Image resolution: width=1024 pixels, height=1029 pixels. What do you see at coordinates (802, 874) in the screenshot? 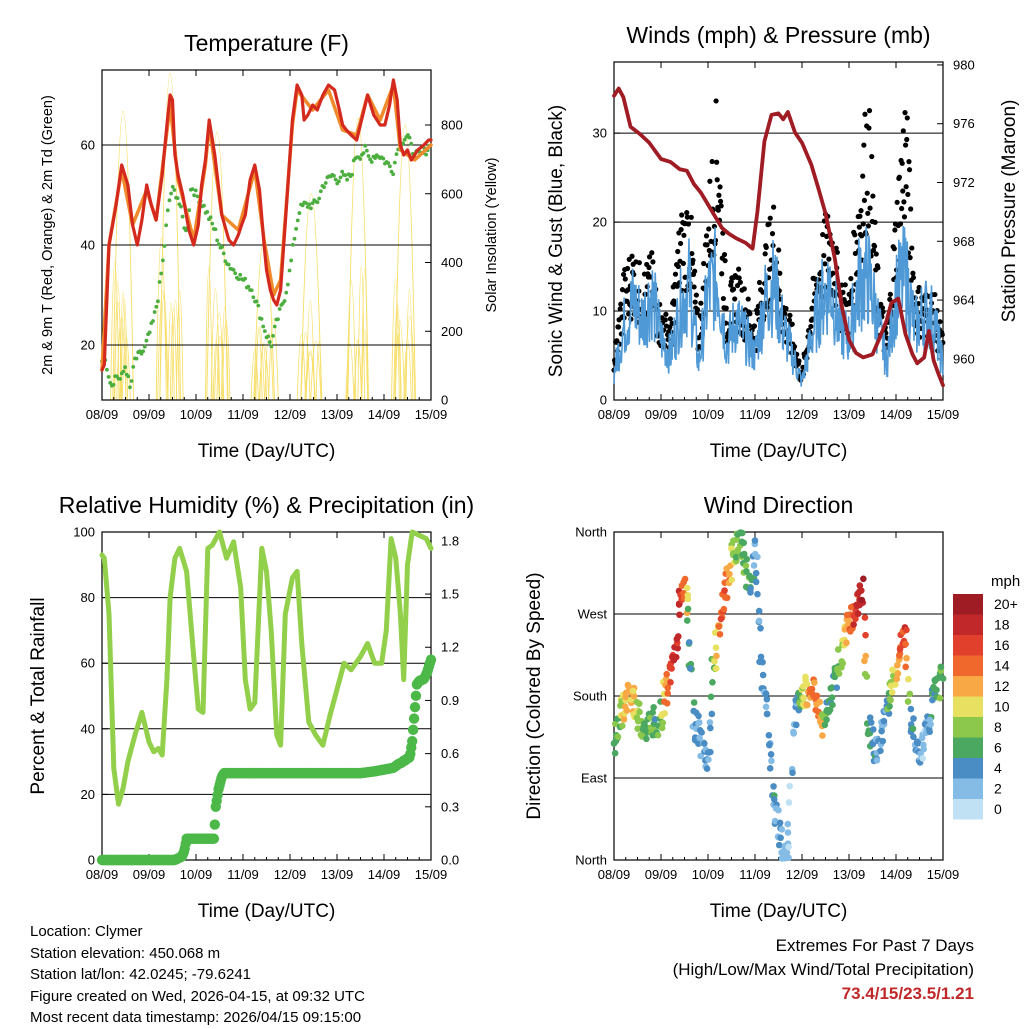
I see `x-tick-label: 12/09` at bounding box center [802, 874].